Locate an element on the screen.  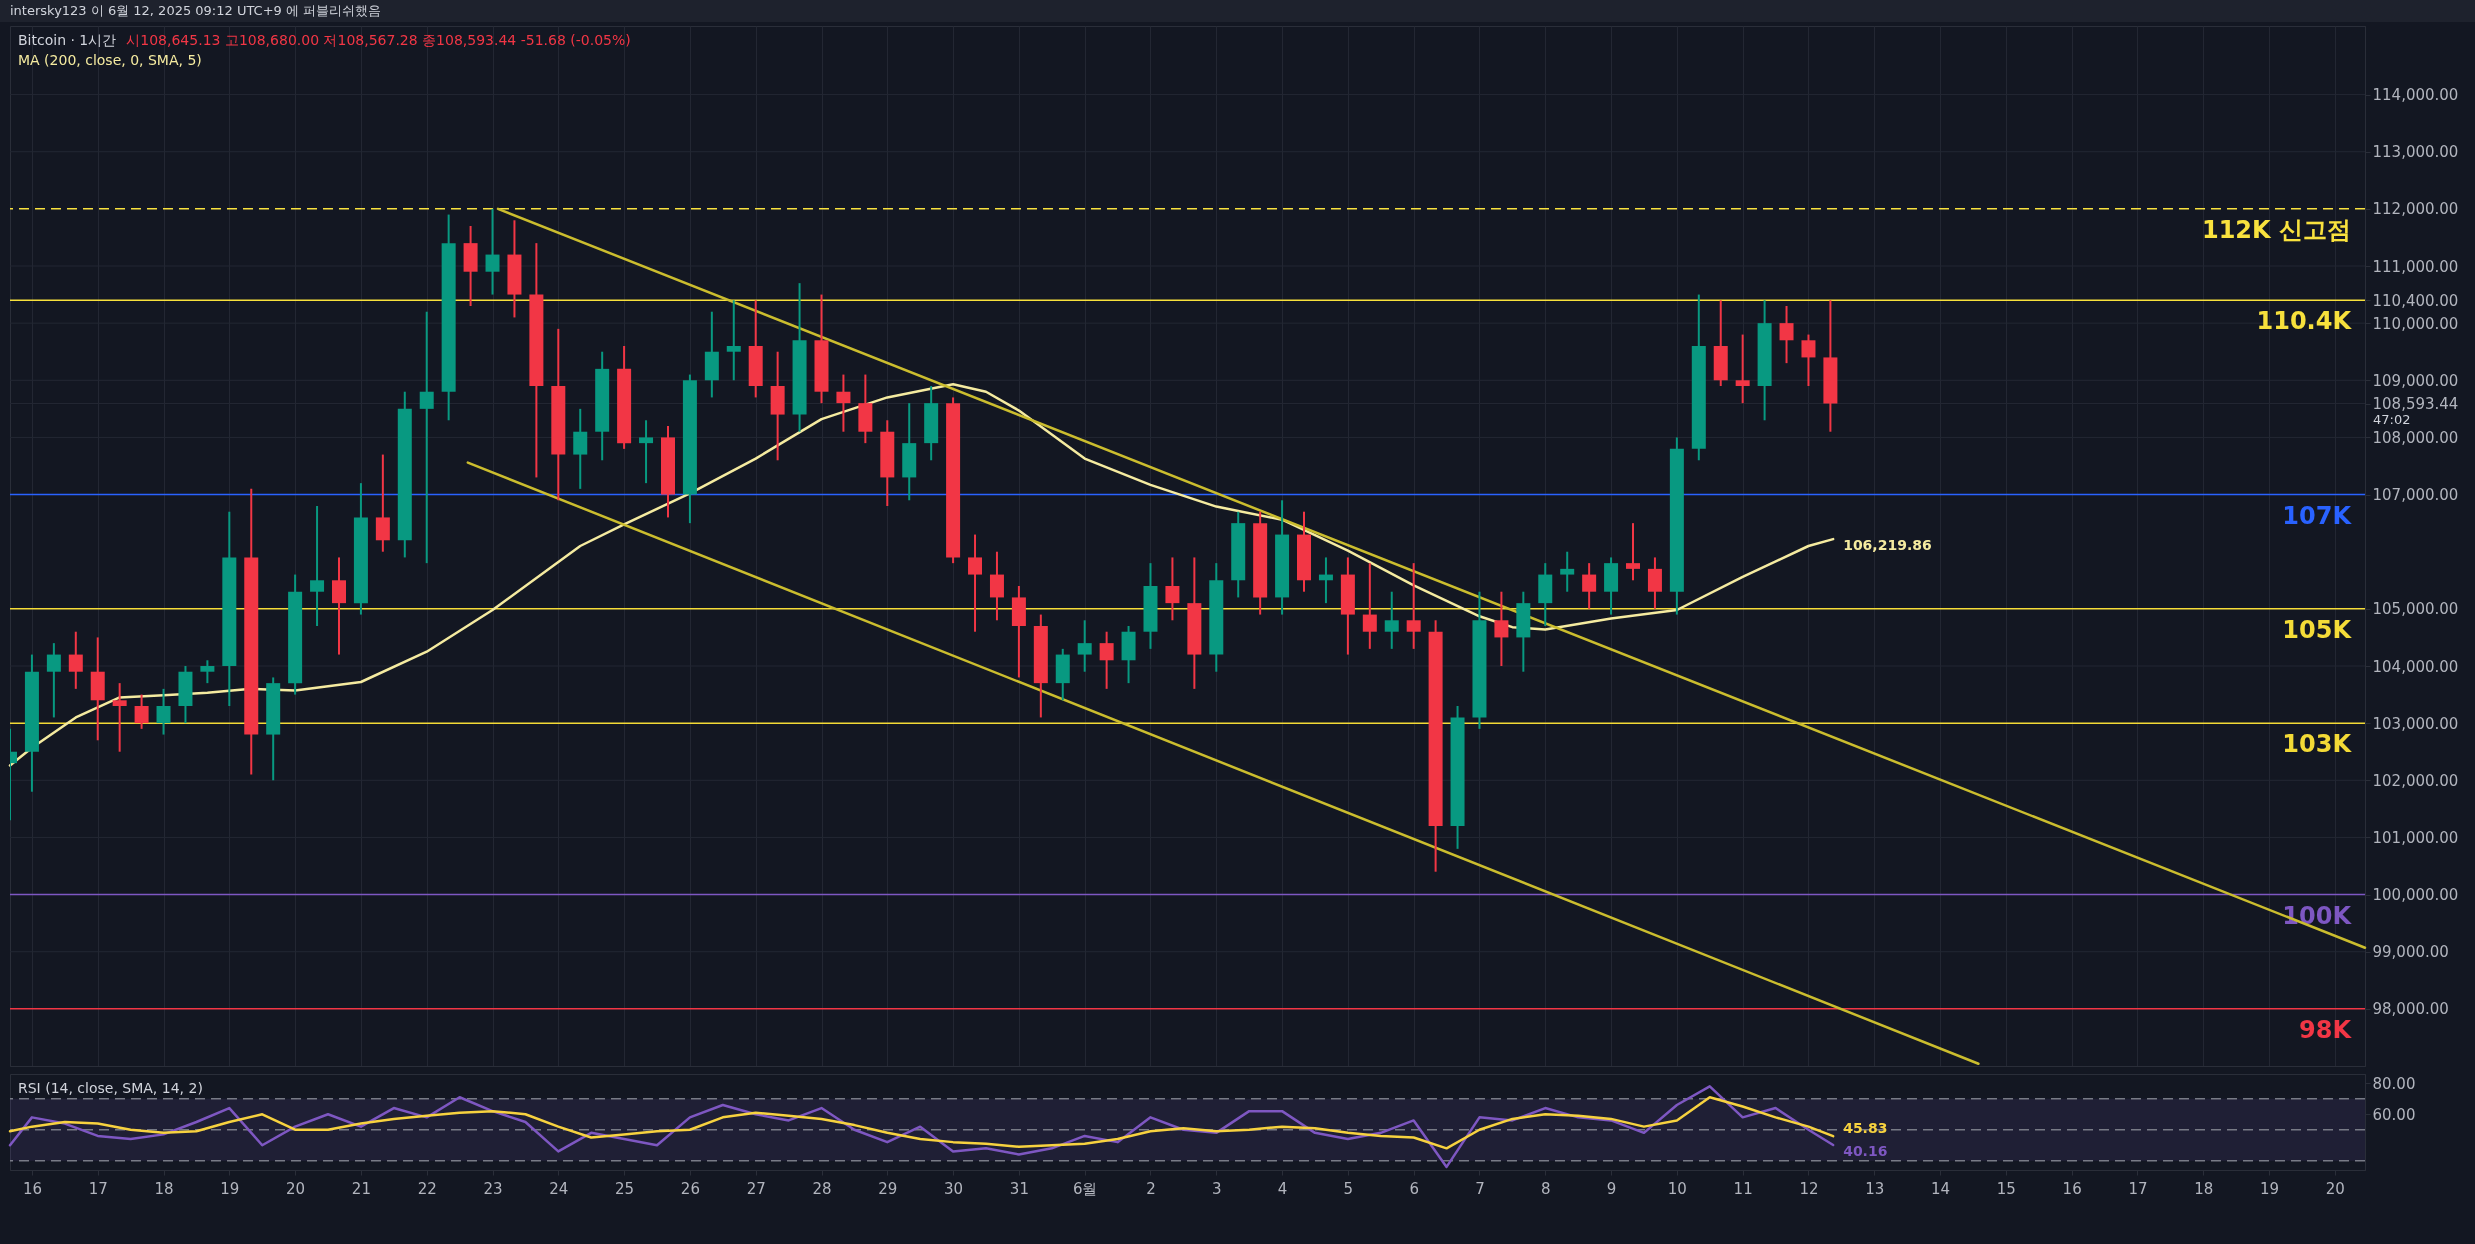
x-tick-label: 15 is located at coordinates (2006, 1188).